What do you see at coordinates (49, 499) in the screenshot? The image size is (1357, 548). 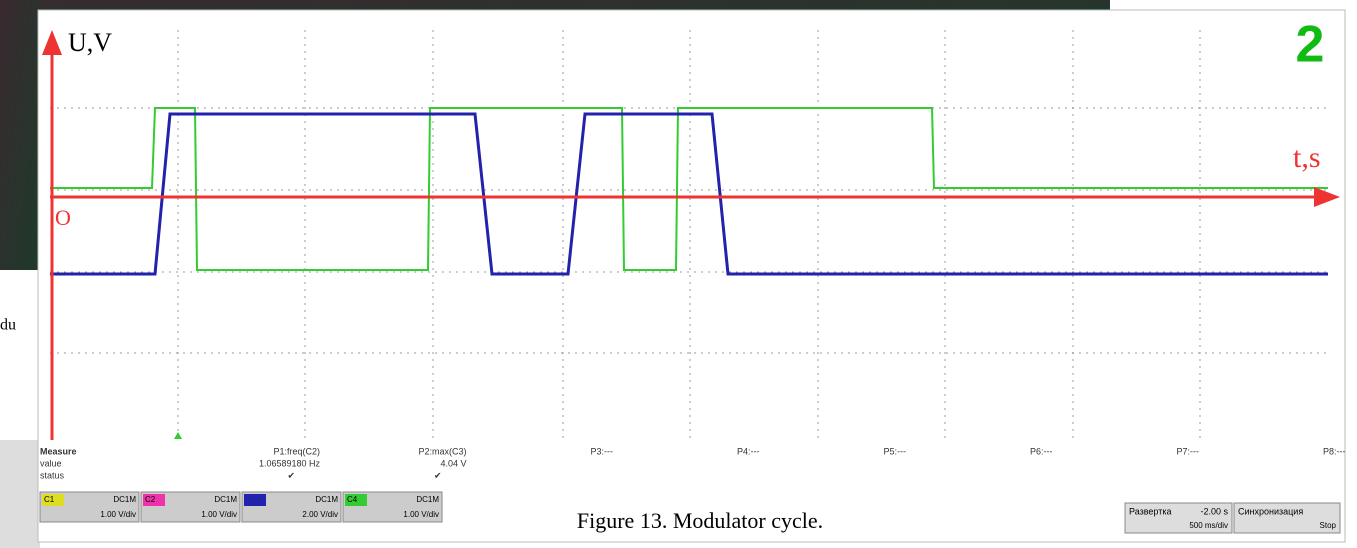 I see `channel-label: C1` at bounding box center [49, 499].